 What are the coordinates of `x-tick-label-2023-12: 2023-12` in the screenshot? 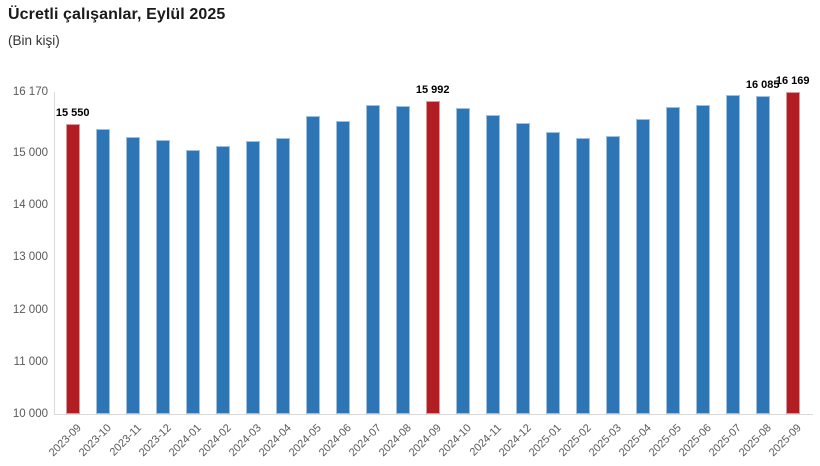 It's located at (156, 441).